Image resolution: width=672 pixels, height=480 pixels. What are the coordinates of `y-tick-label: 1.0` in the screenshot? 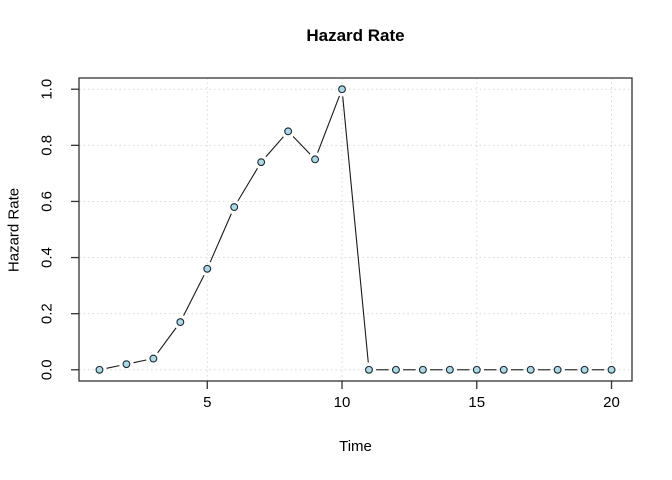 It's located at (47, 89).